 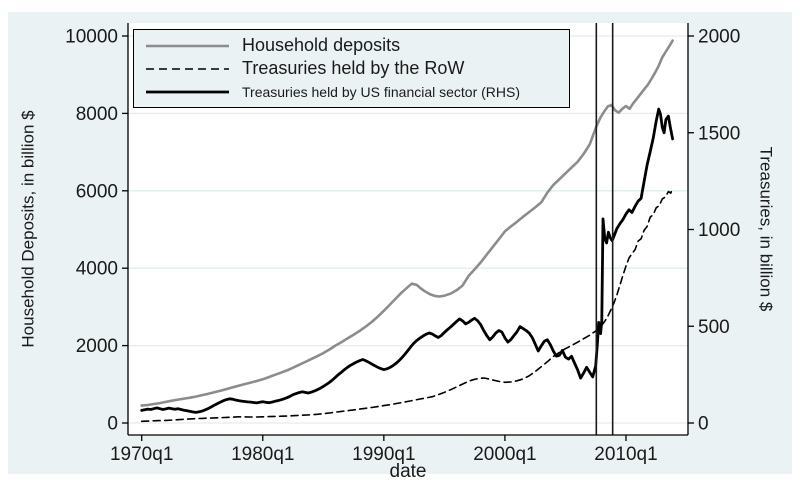 What do you see at coordinates (112, 424) in the screenshot?
I see `y-tick-label-left: 0` at bounding box center [112, 424].